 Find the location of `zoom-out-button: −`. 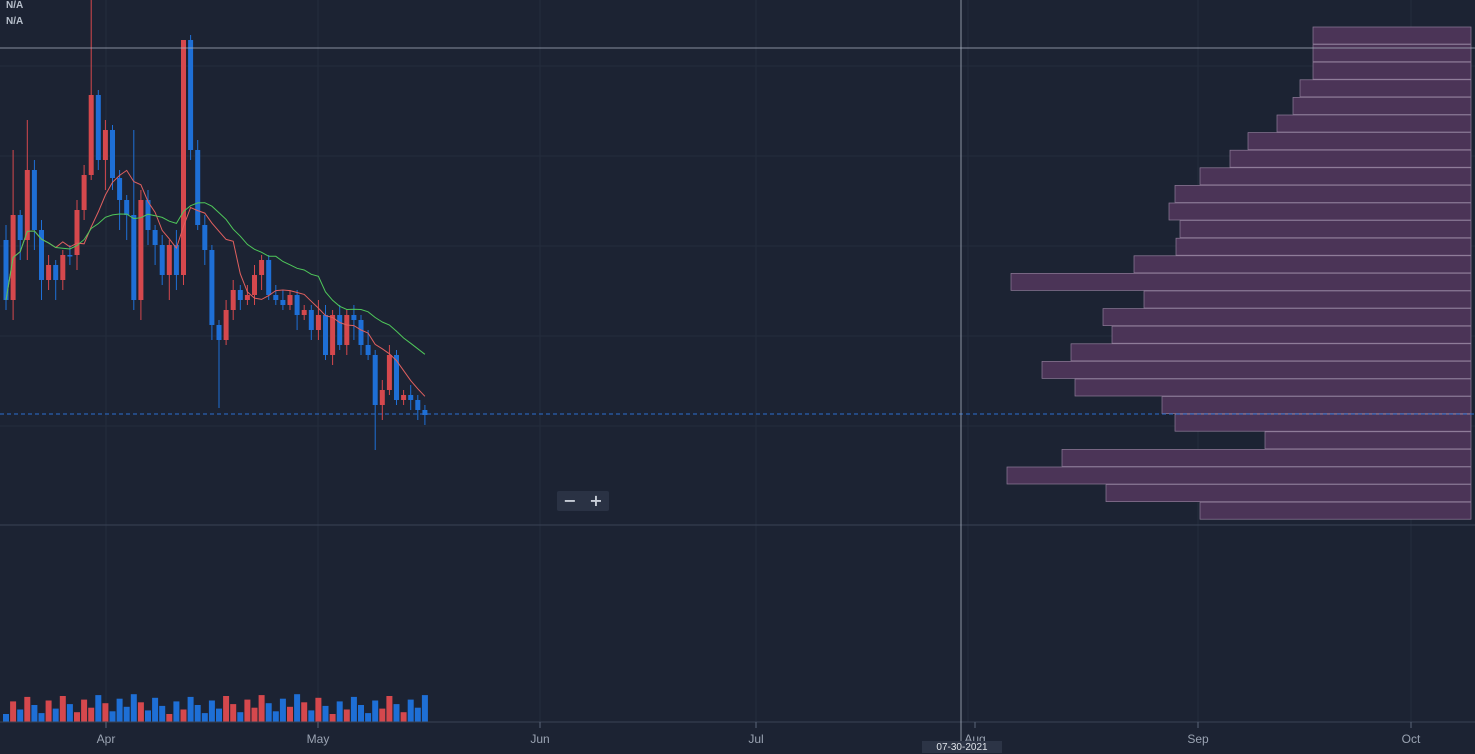

zoom-out-button: − is located at coordinates (570, 500).